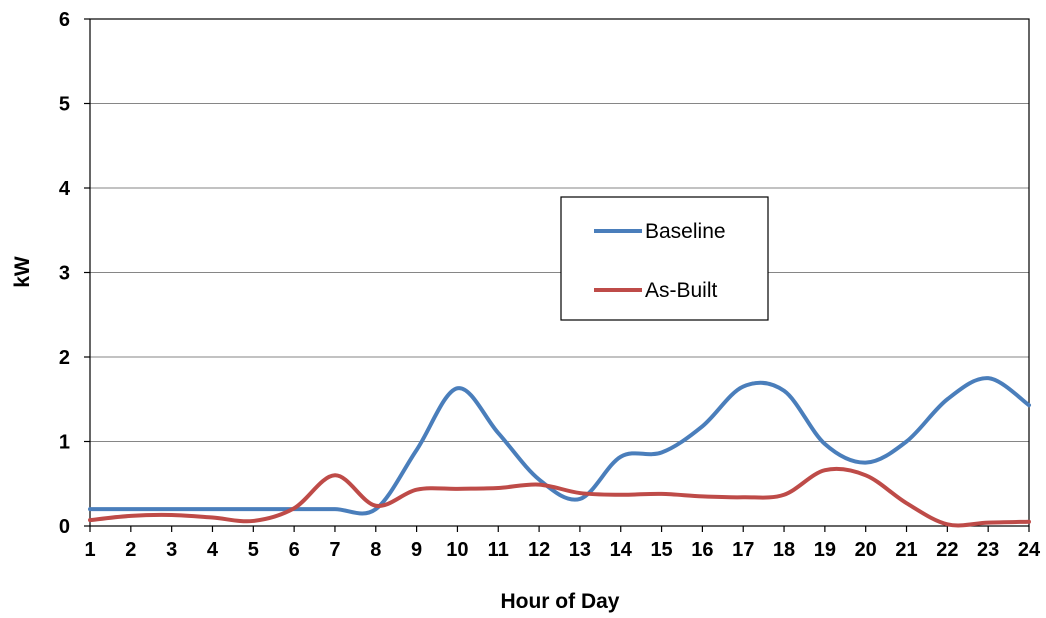 The width and height of the screenshot is (1046, 618). What do you see at coordinates (457, 550) in the screenshot?
I see `x-tick-label: 10` at bounding box center [457, 550].